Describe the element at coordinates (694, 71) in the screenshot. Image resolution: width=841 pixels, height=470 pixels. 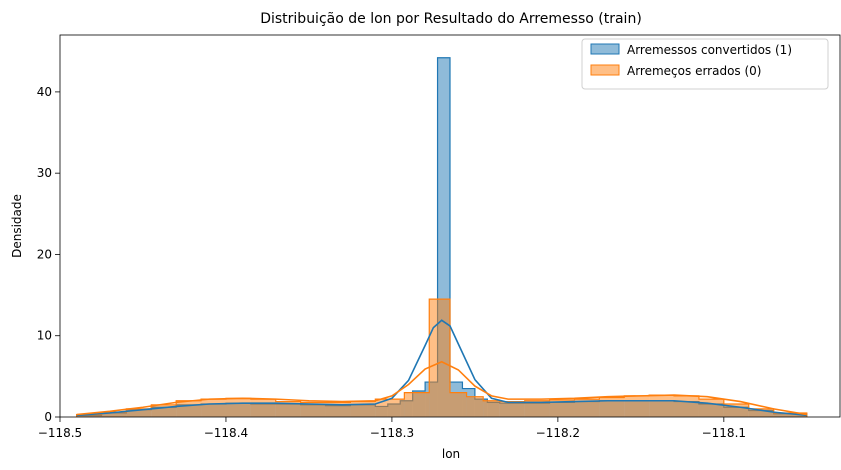
I see `legend-label-series-2: Arremeços errados (0)` at that location.